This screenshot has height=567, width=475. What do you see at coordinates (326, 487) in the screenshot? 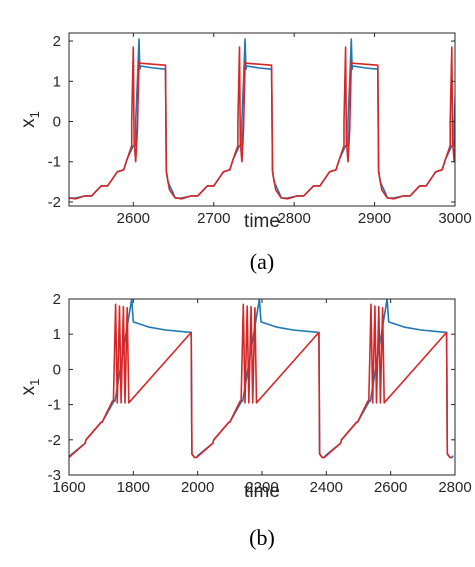
I see `x-tick-label: 2400` at bounding box center [326, 487].